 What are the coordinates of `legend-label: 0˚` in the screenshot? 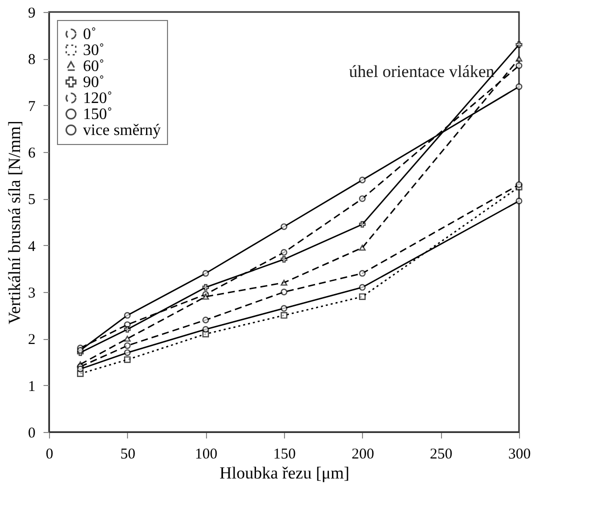 It's located at (89, 34).